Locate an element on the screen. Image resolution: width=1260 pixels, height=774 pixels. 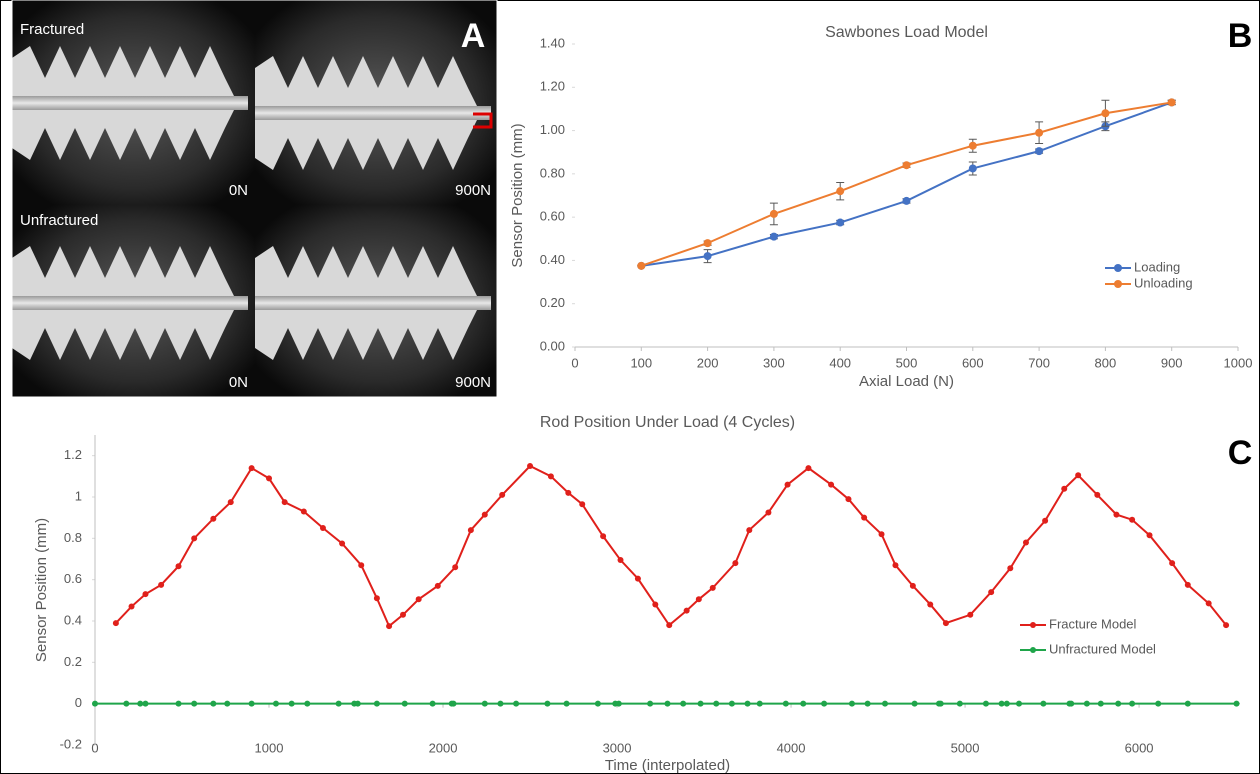
legend-label: Fracture Model is located at coordinates (1093, 623).